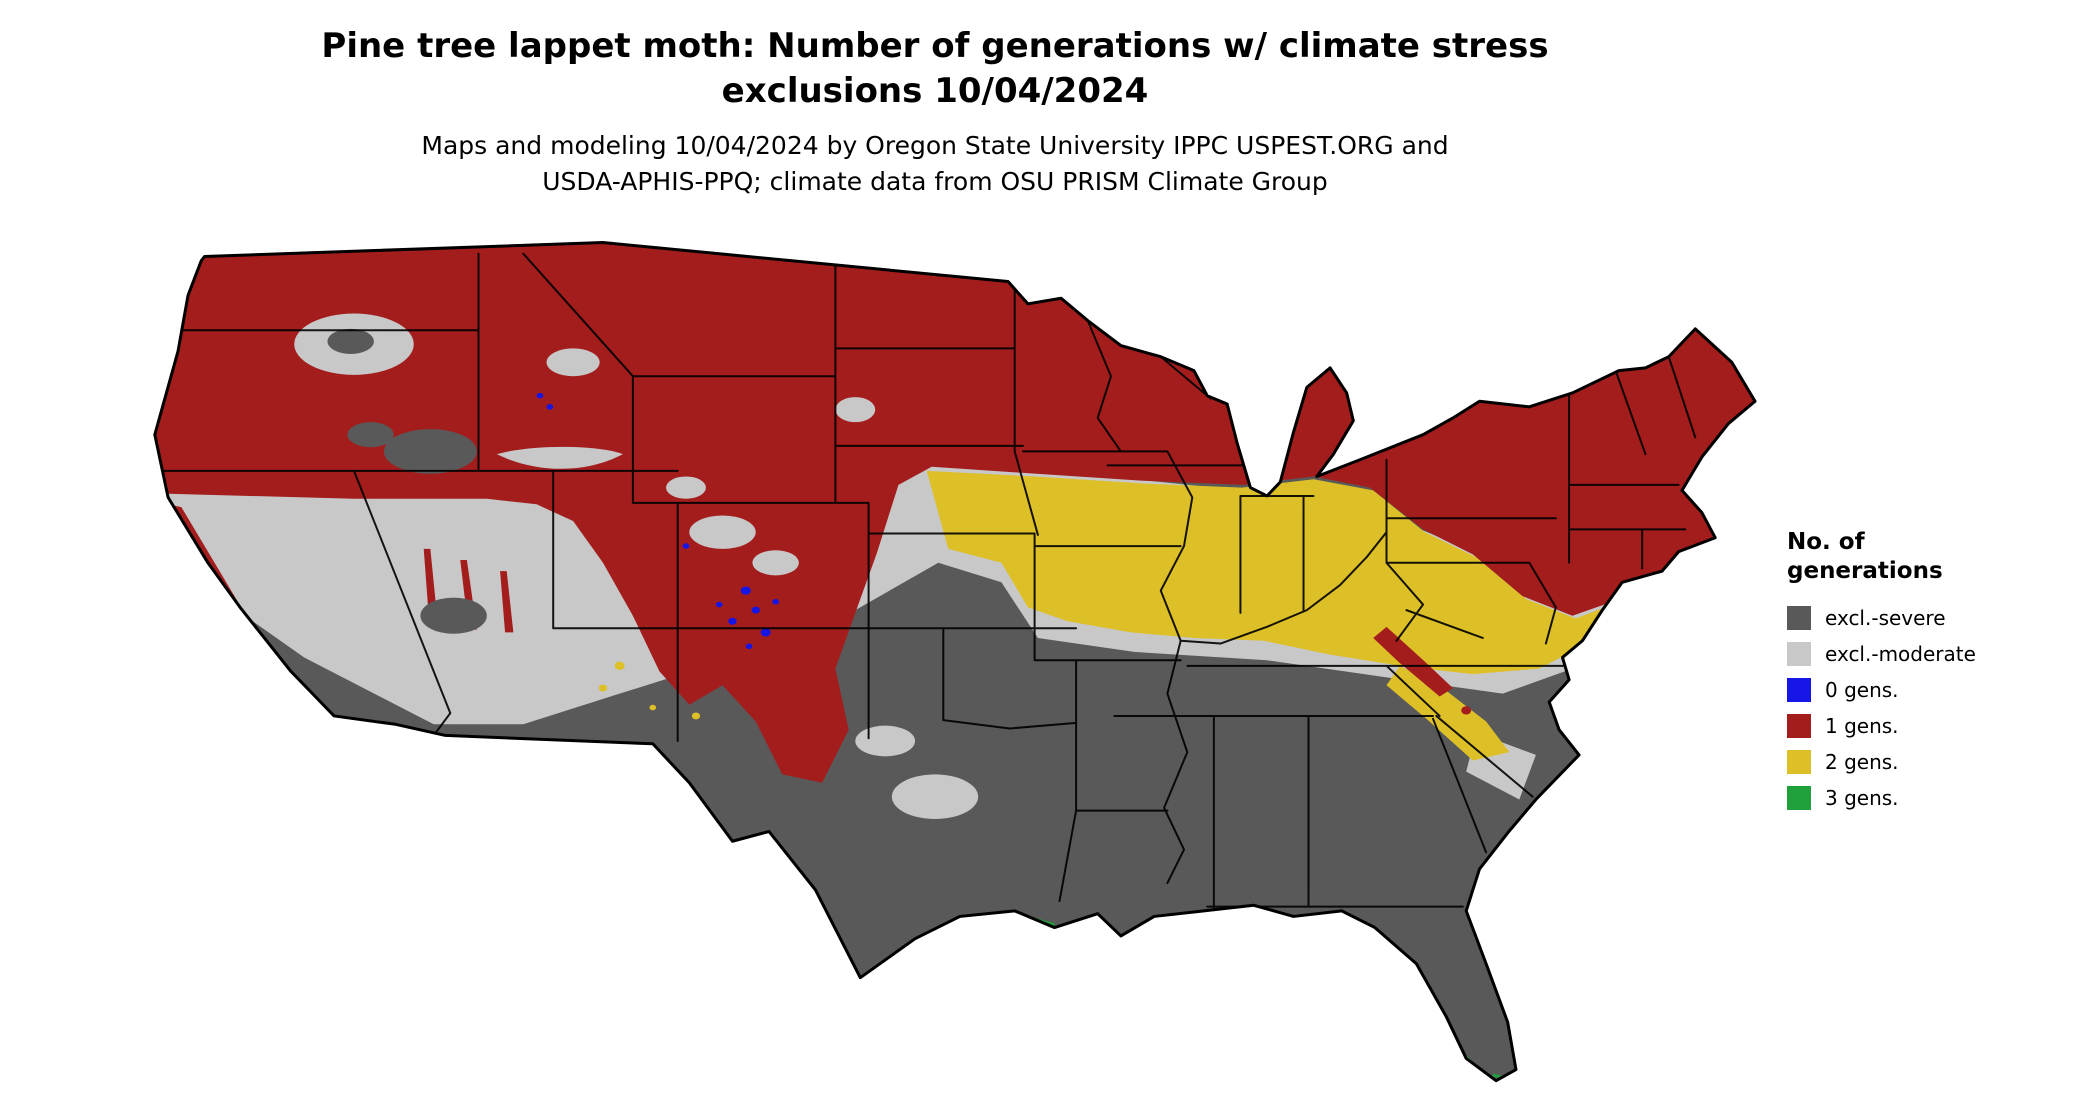 This screenshot has width=2100, height=1116. I want to click on legend-title: No. of generations, so click(1937, 557).